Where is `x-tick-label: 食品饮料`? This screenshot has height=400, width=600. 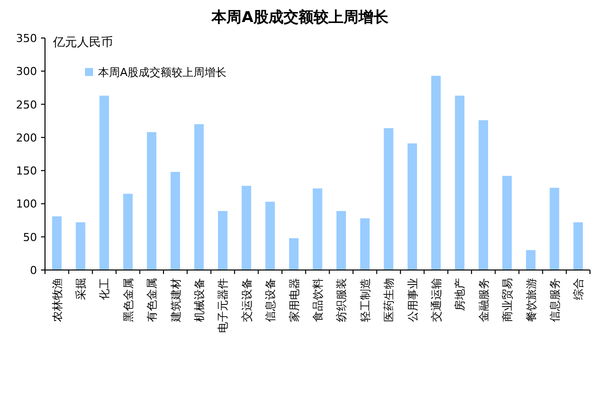 x-tick-label: 食品饮料 is located at coordinates (318, 300).